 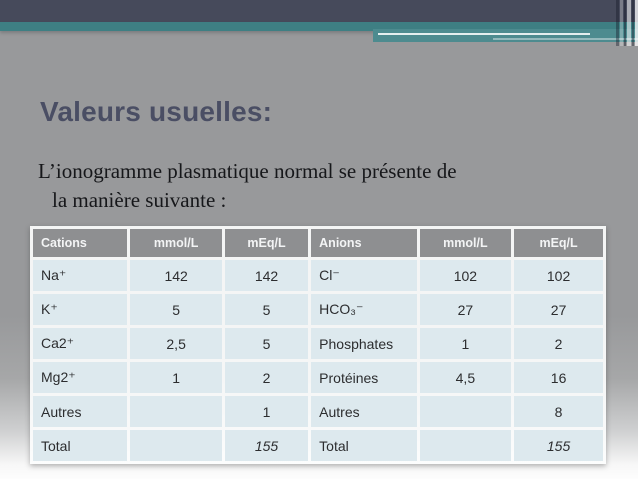 I want to click on corner-stripes-decoration, so click(x=623, y=23).